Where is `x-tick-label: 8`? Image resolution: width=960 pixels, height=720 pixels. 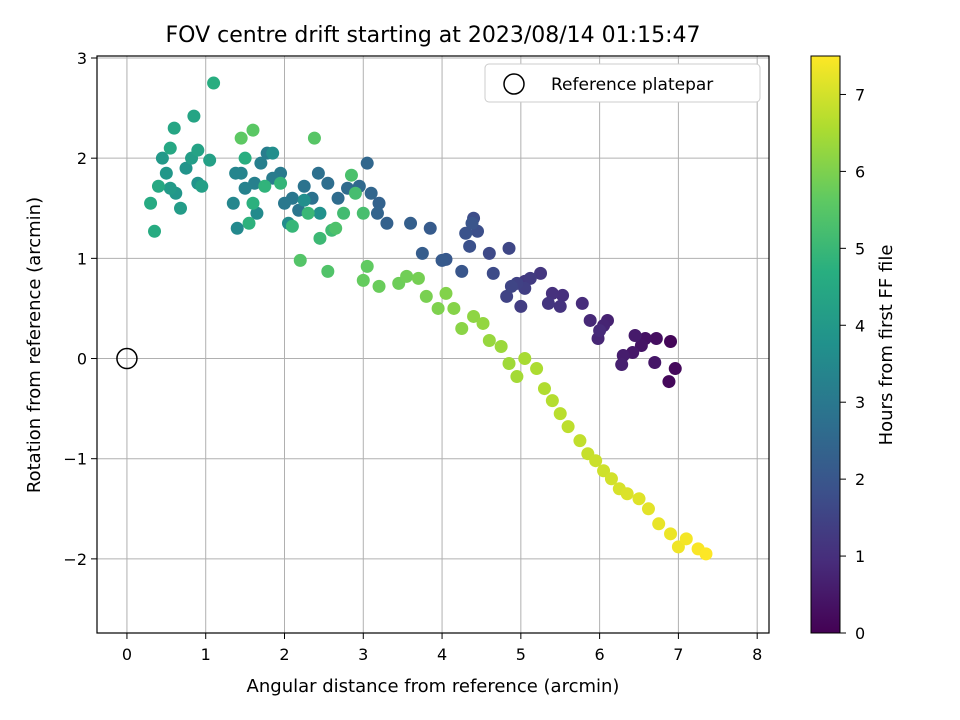 x-tick-label: 8 is located at coordinates (757, 654).